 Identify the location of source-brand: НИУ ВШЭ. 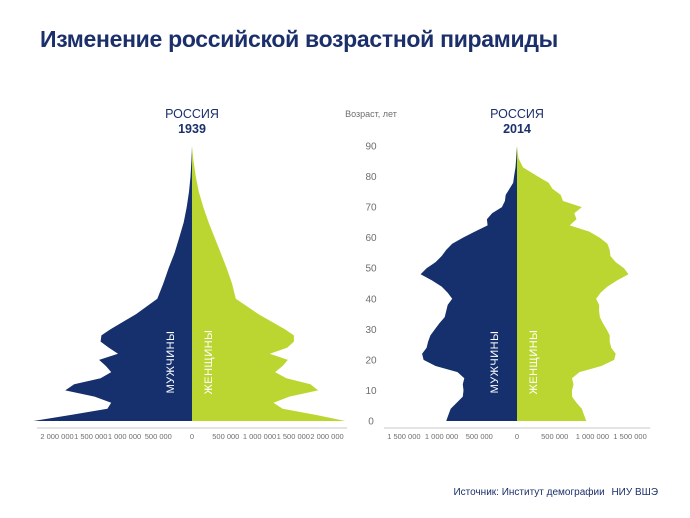
(634, 492).